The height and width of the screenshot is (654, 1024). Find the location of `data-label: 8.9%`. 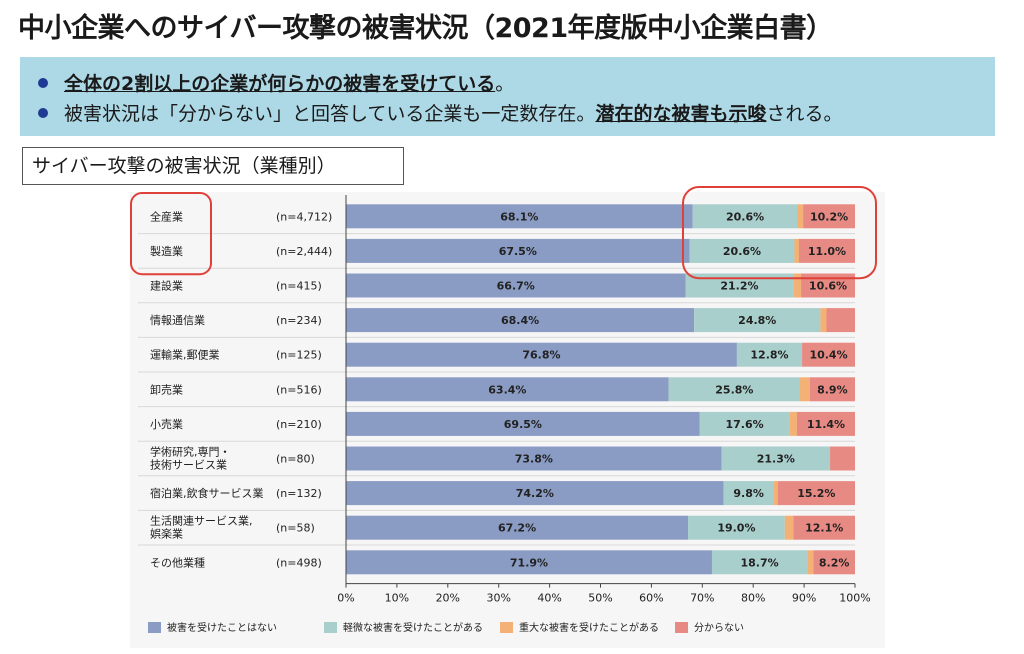

data-label: 8.9% is located at coordinates (832, 389).